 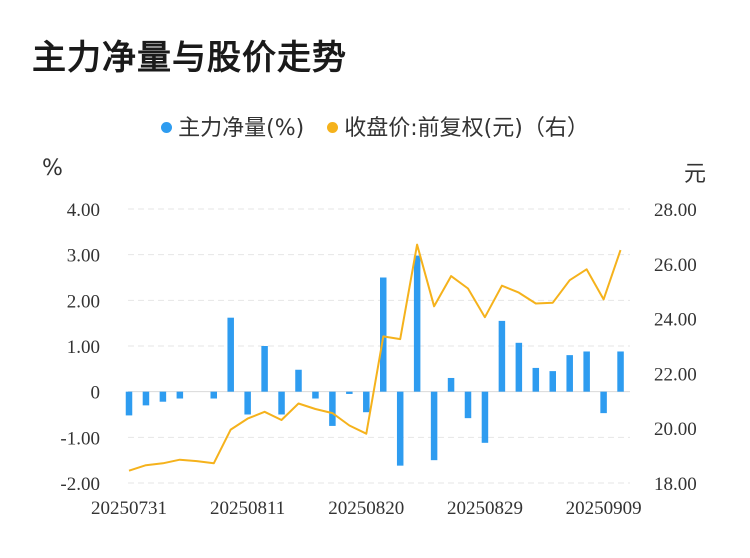 I want to click on x-tick-label: 20250820, so click(x=366, y=508).